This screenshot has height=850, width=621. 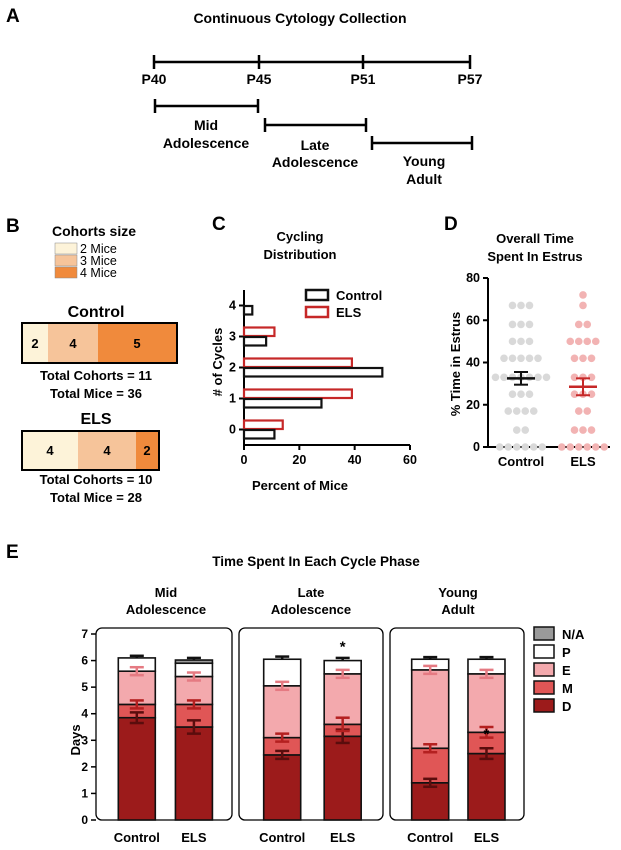 I want to click on chart-e-x-tick-label: Control, so click(x=282, y=837).